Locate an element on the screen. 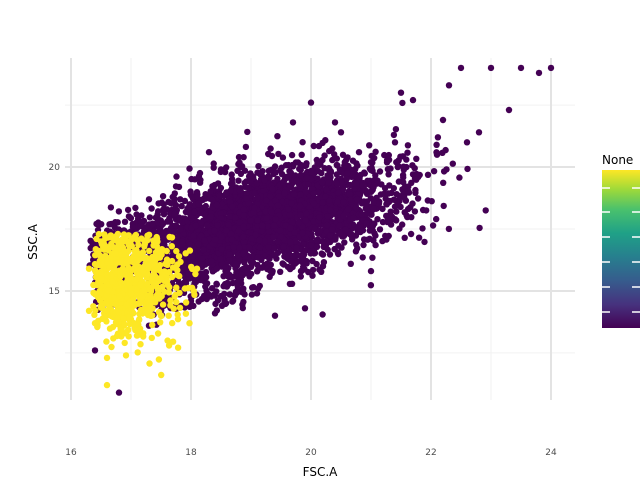  x-tick-label: 16 is located at coordinates (71, 453).